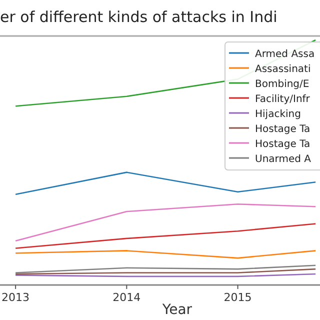  I want to click on chart-title: er of different kinds of attacks in Indi, so click(139, 17).